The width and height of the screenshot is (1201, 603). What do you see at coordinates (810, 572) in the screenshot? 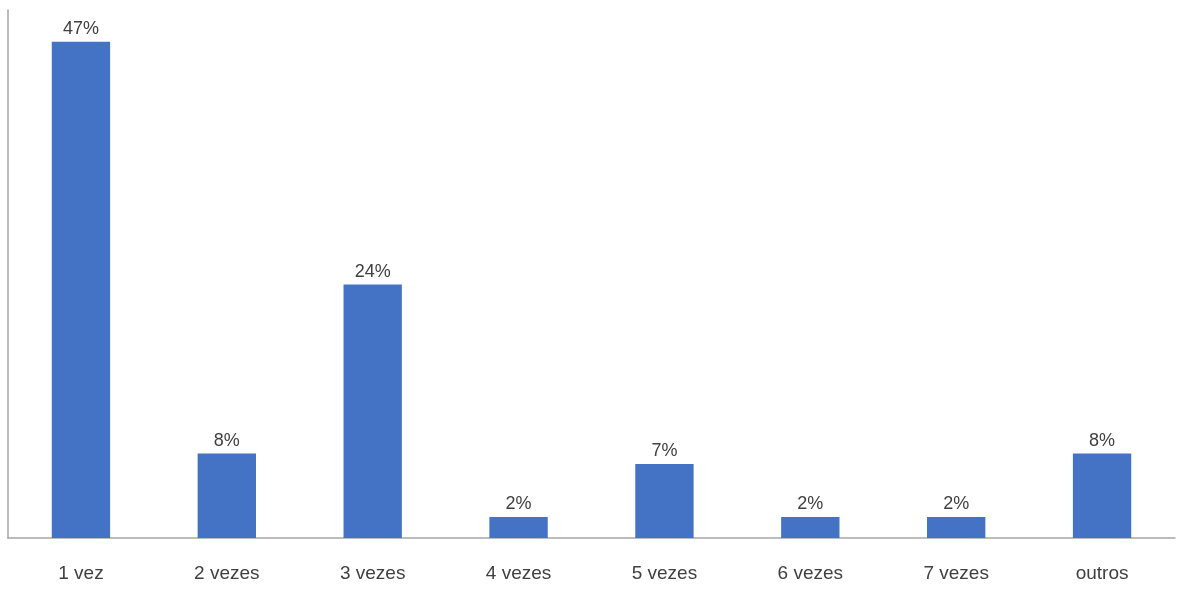
I see `x-tick-label: 6 vezes` at bounding box center [810, 572].